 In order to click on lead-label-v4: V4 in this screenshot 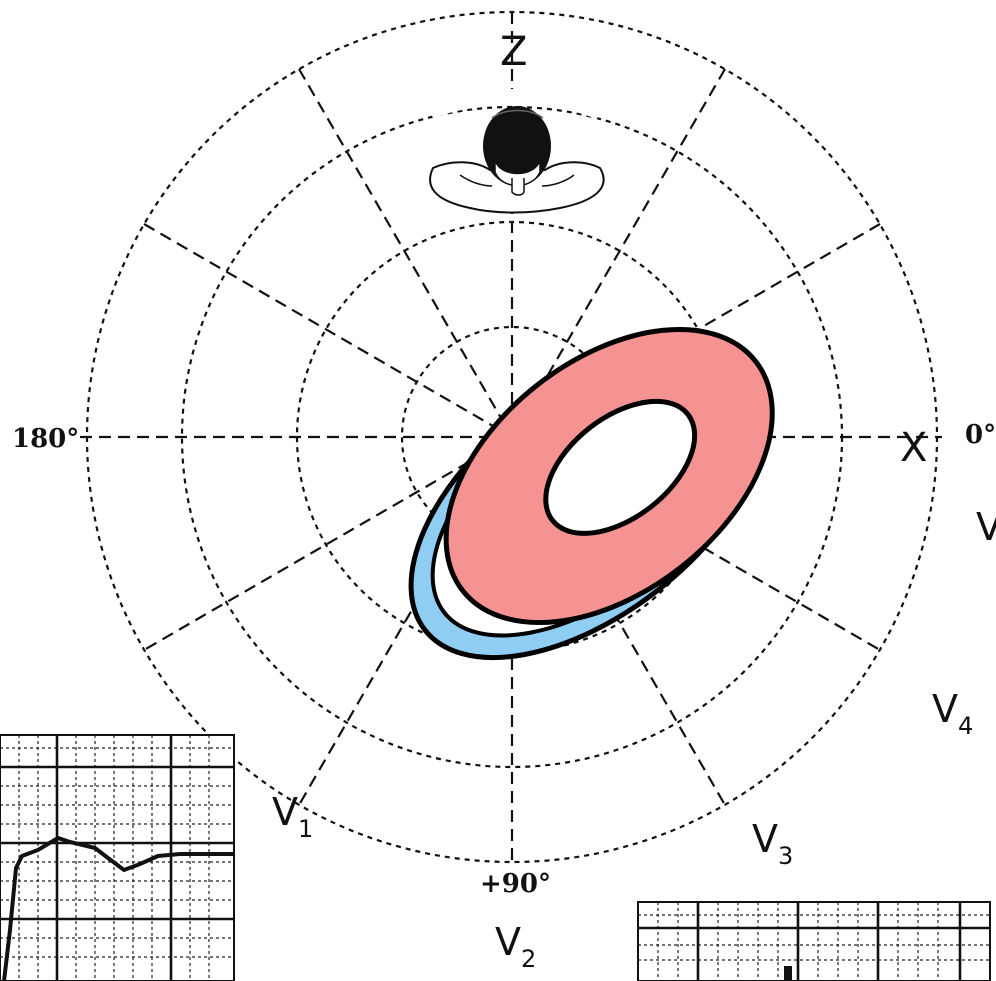, I will do `click(952, 713)`.